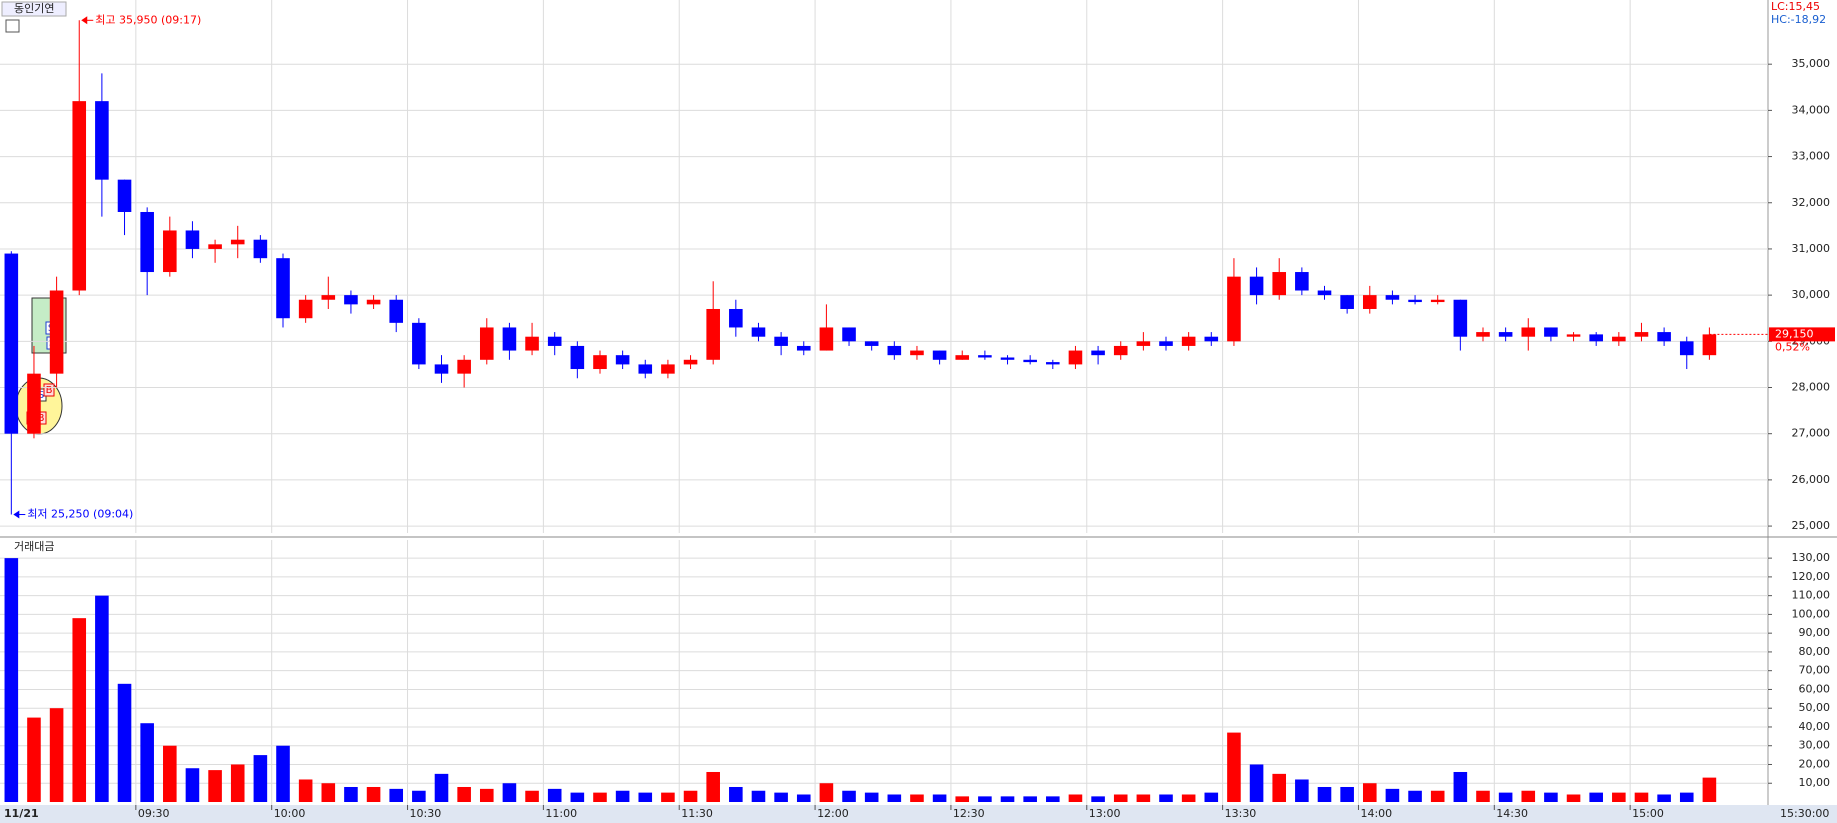  What do you see at coordinates (1815, 651) in the screenshot?
I see `y-tick-label: 80,00` at bounding box center [1815, 651].